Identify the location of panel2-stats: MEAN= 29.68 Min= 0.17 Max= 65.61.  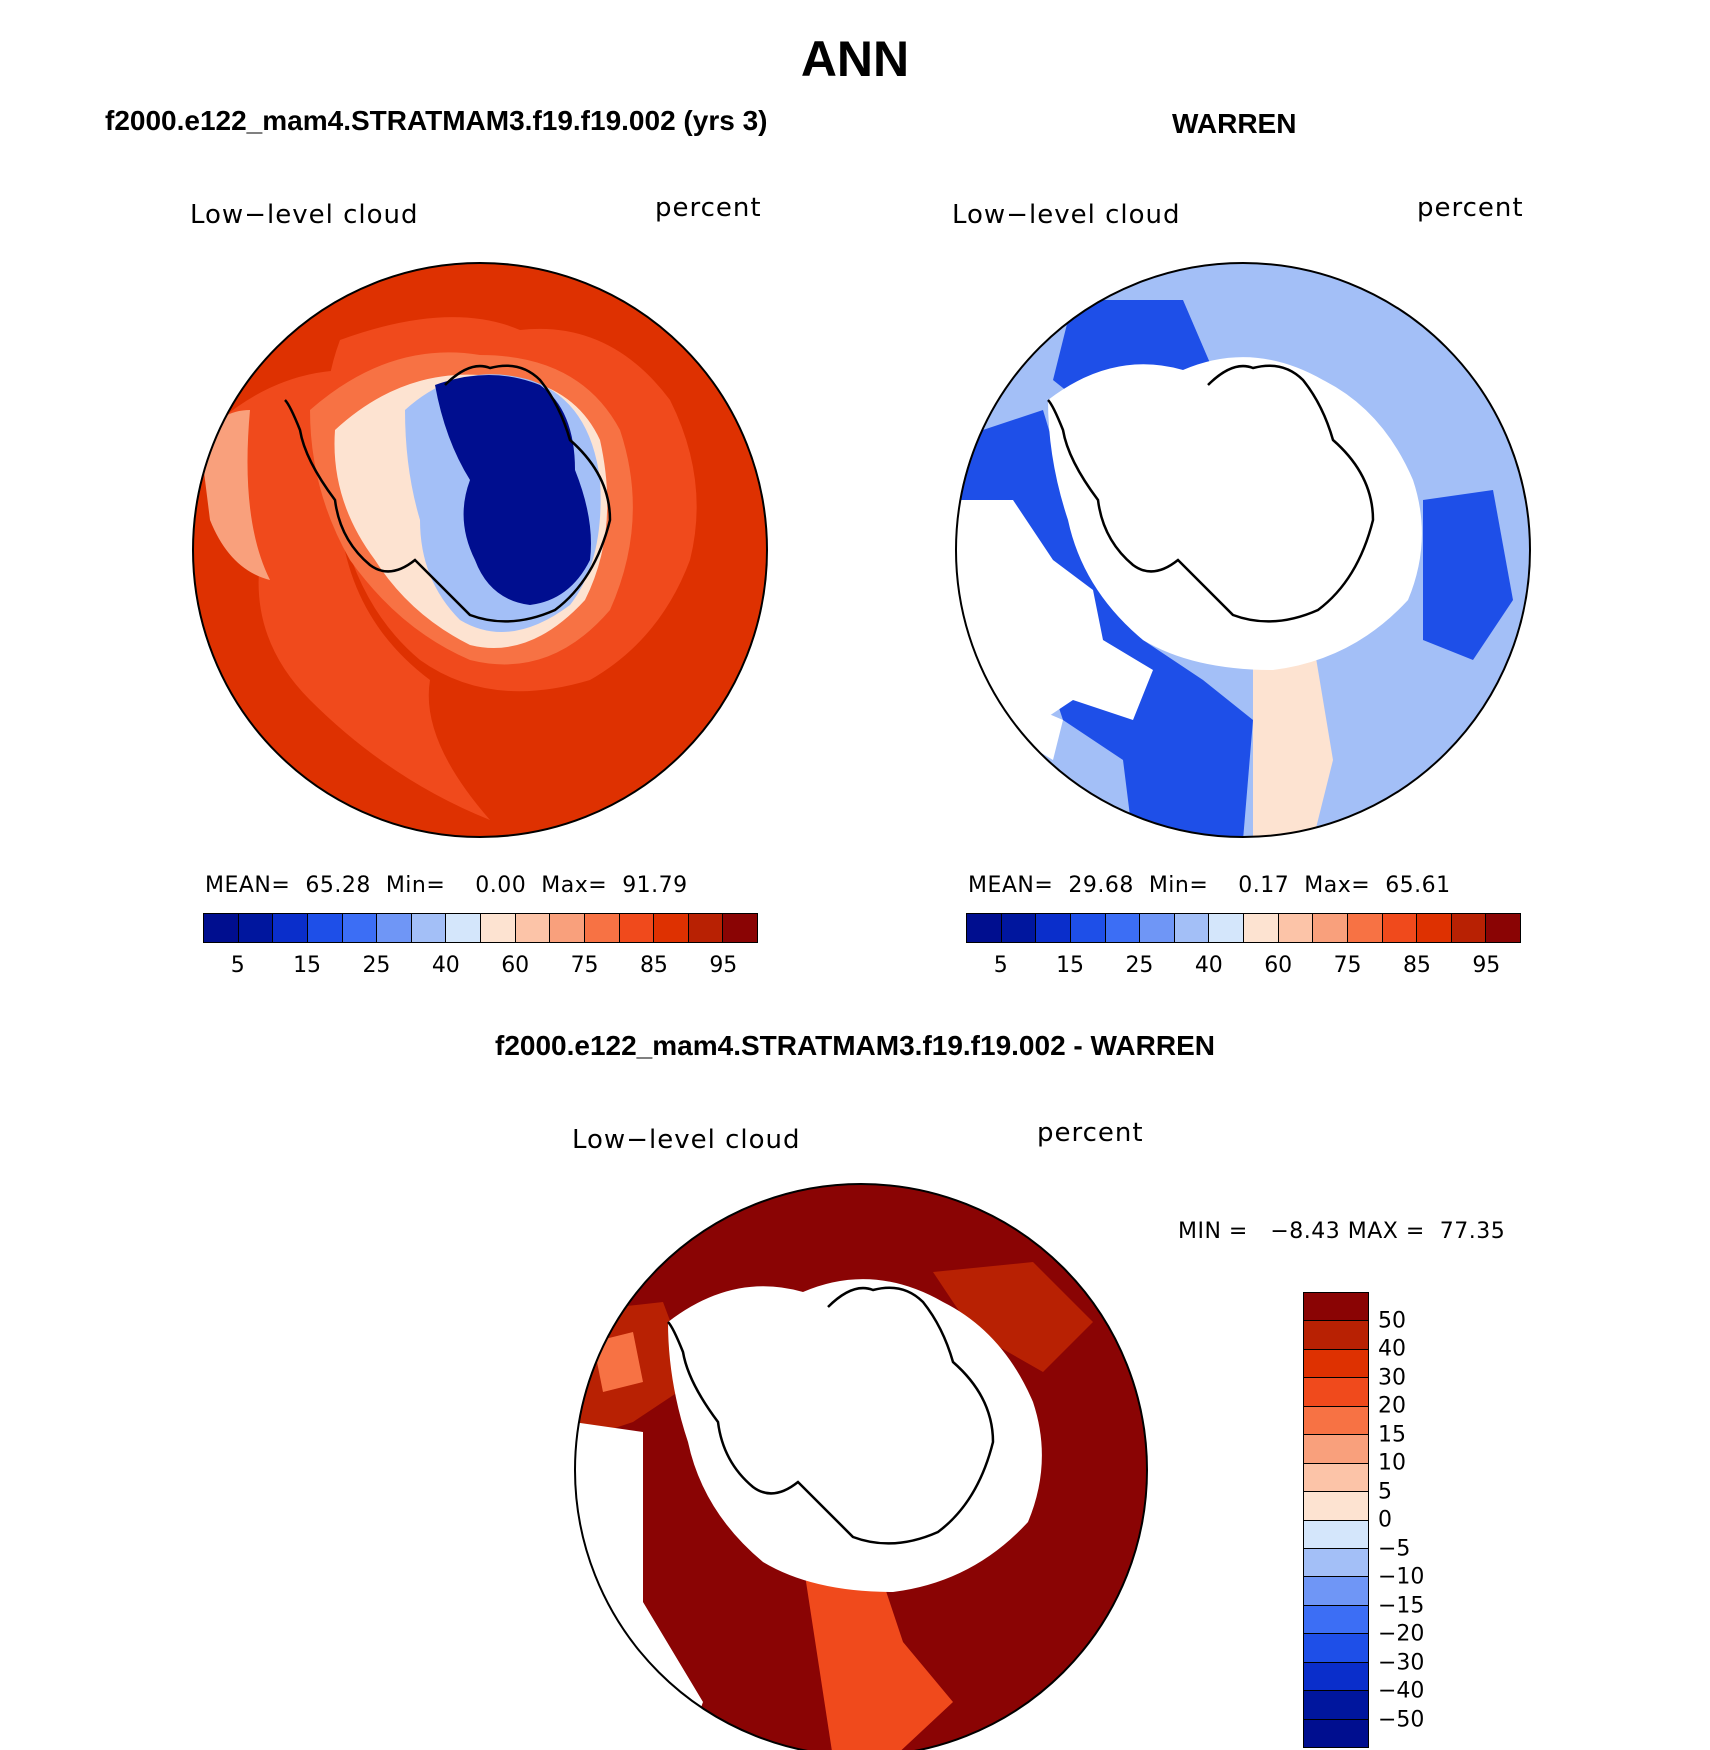
(1209, 885).